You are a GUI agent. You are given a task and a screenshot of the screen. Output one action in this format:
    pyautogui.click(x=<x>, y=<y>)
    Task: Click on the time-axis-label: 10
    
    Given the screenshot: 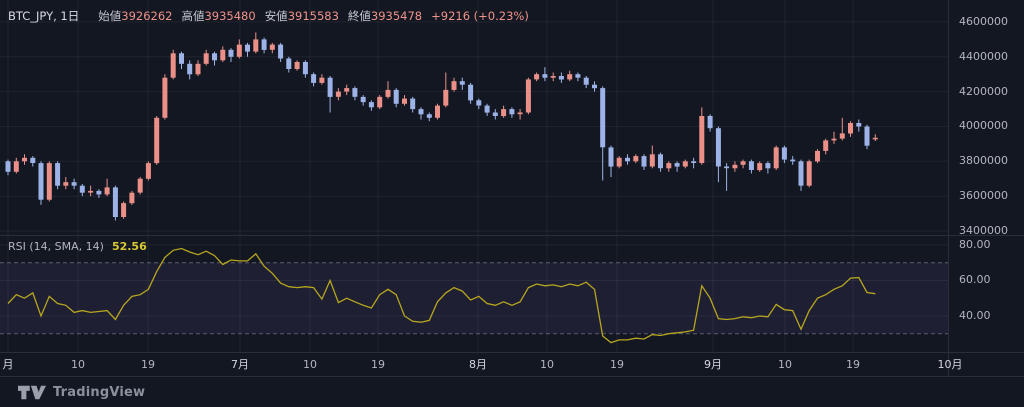 What is the action you would take?
    pyautogui.click(x=310, y=364)
    